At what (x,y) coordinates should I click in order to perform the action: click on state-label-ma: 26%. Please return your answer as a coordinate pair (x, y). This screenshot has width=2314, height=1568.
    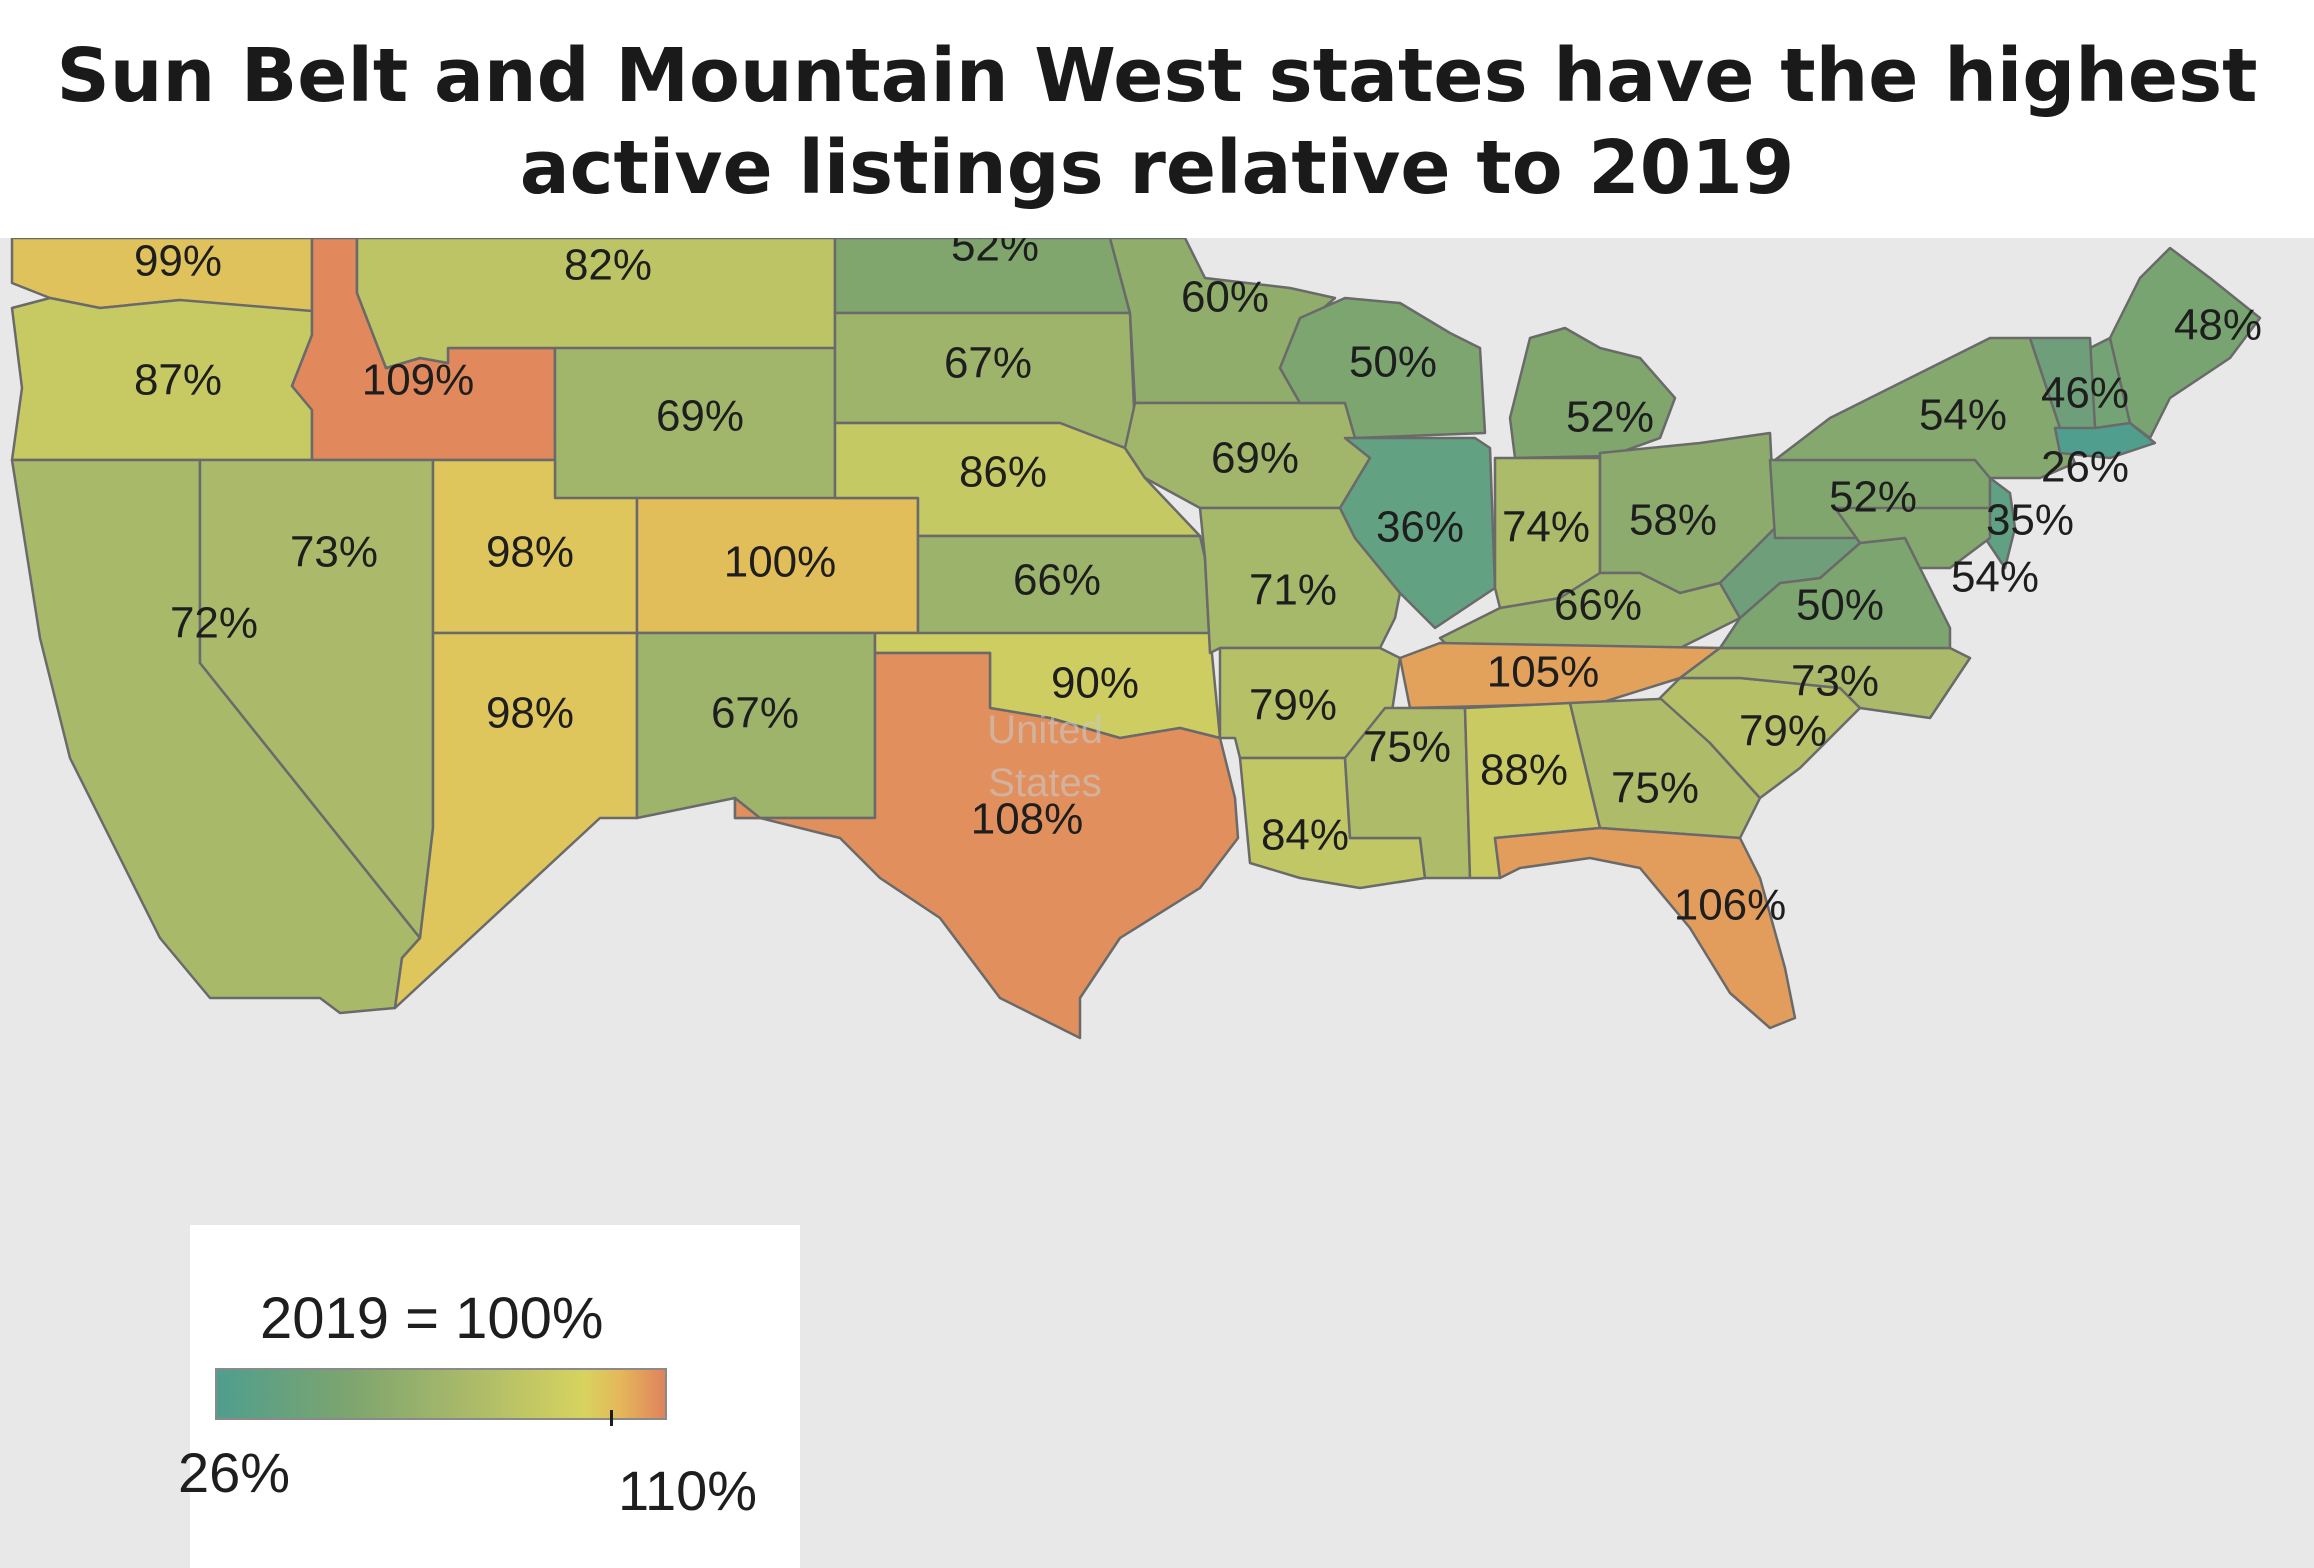
    Looking at the image, I should click on (2085, 467).